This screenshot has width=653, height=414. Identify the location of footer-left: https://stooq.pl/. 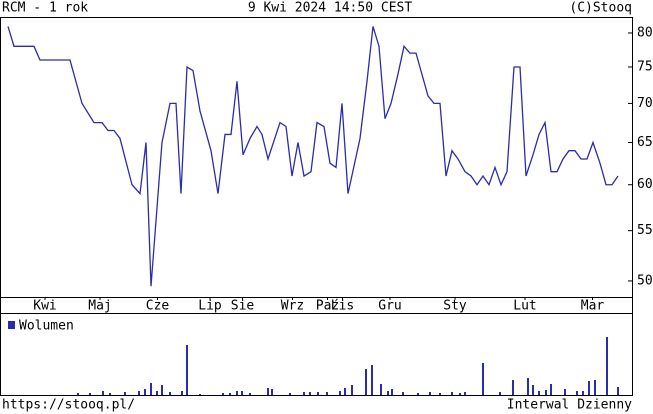
(68, 405).